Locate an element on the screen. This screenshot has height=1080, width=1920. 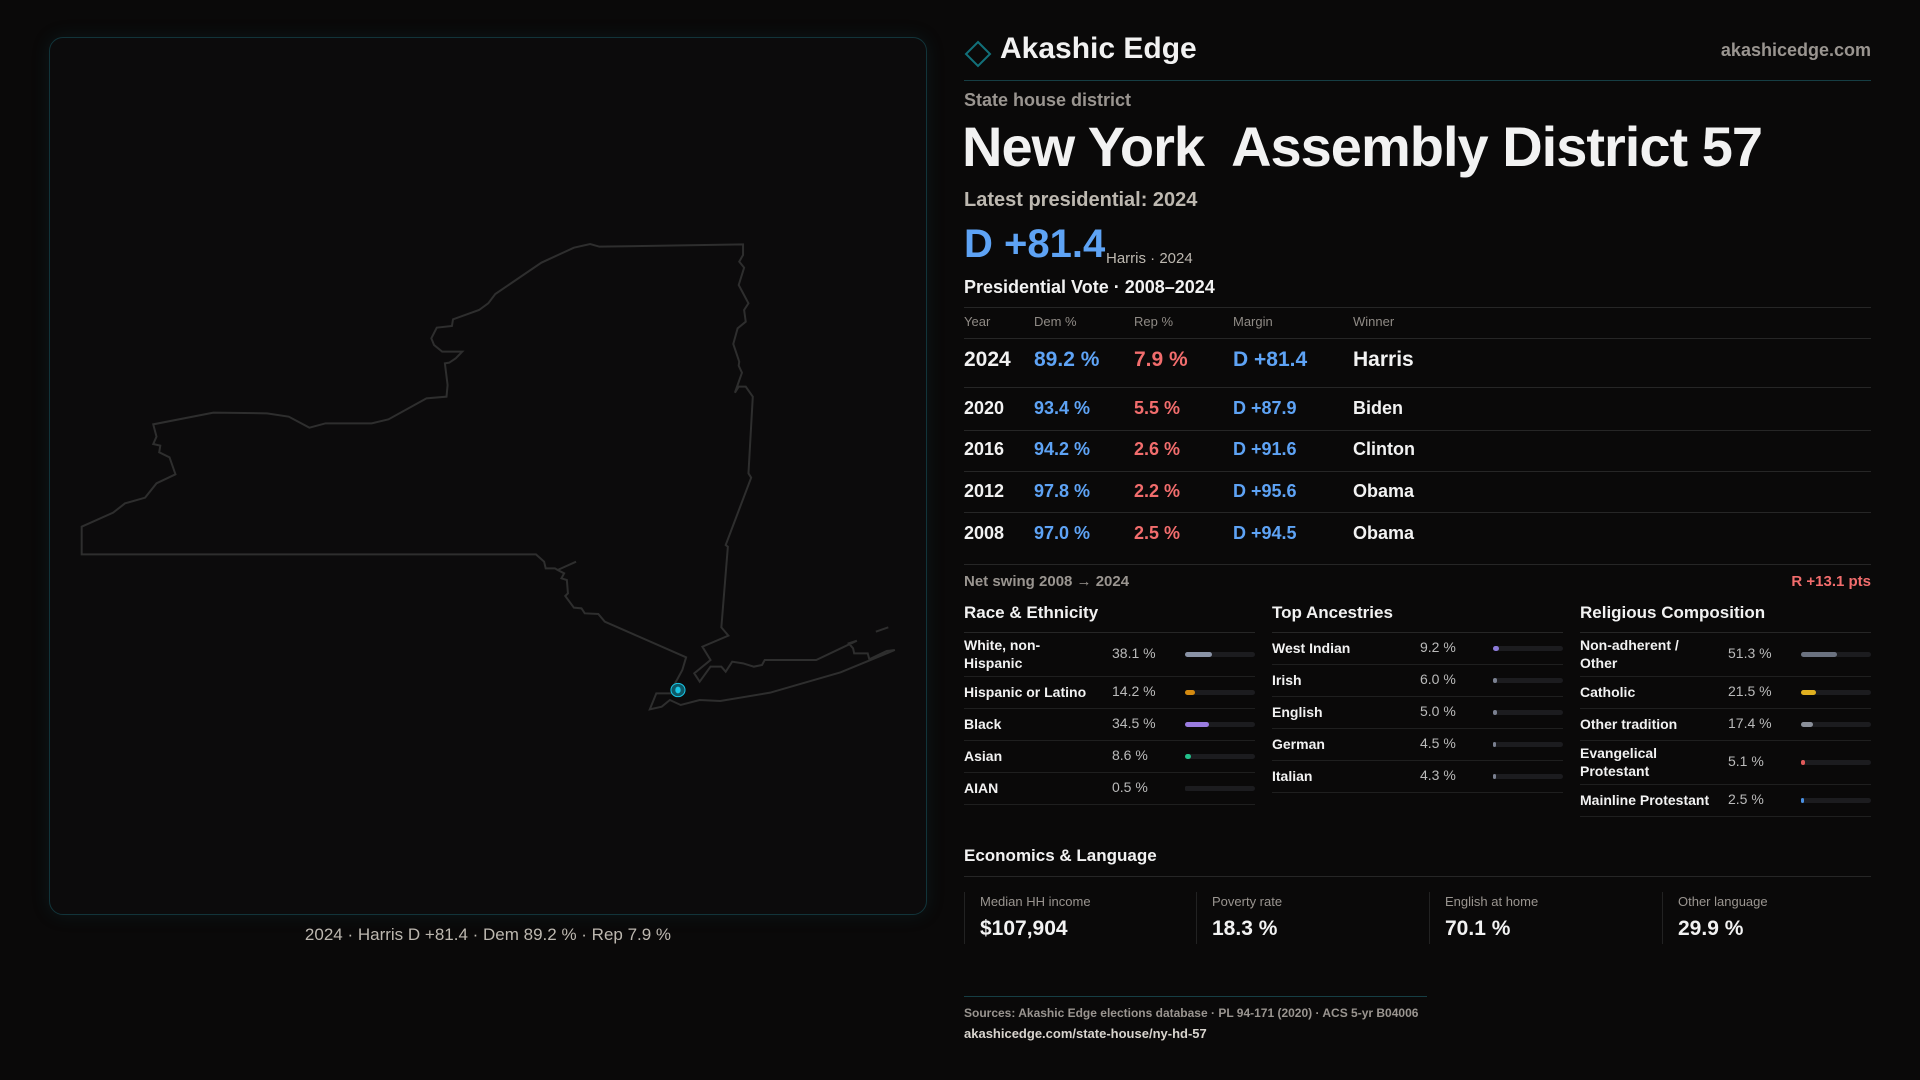
item-label: Mainline Protestant is located at coordinates (1645, 800).